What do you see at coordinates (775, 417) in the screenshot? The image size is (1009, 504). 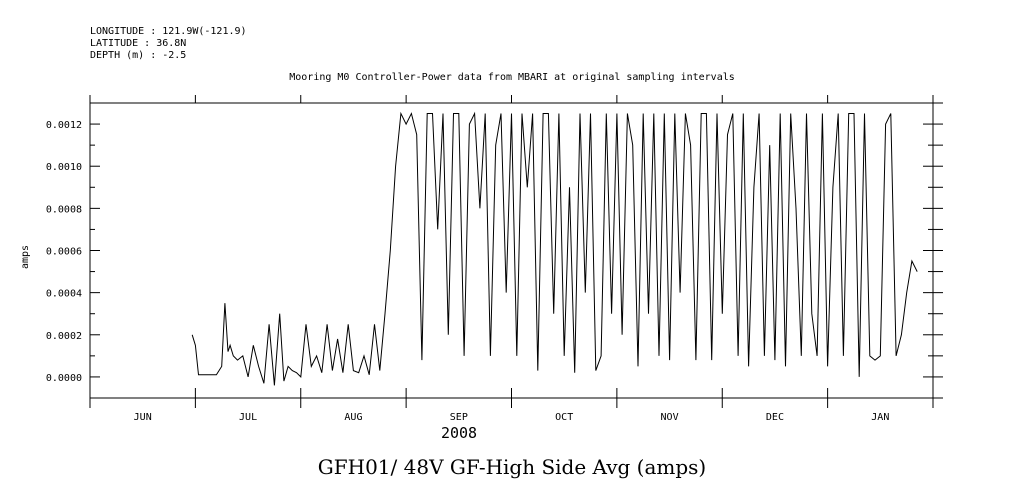 I see `x-tick-label: DEC` at bounding box center [775, 417].